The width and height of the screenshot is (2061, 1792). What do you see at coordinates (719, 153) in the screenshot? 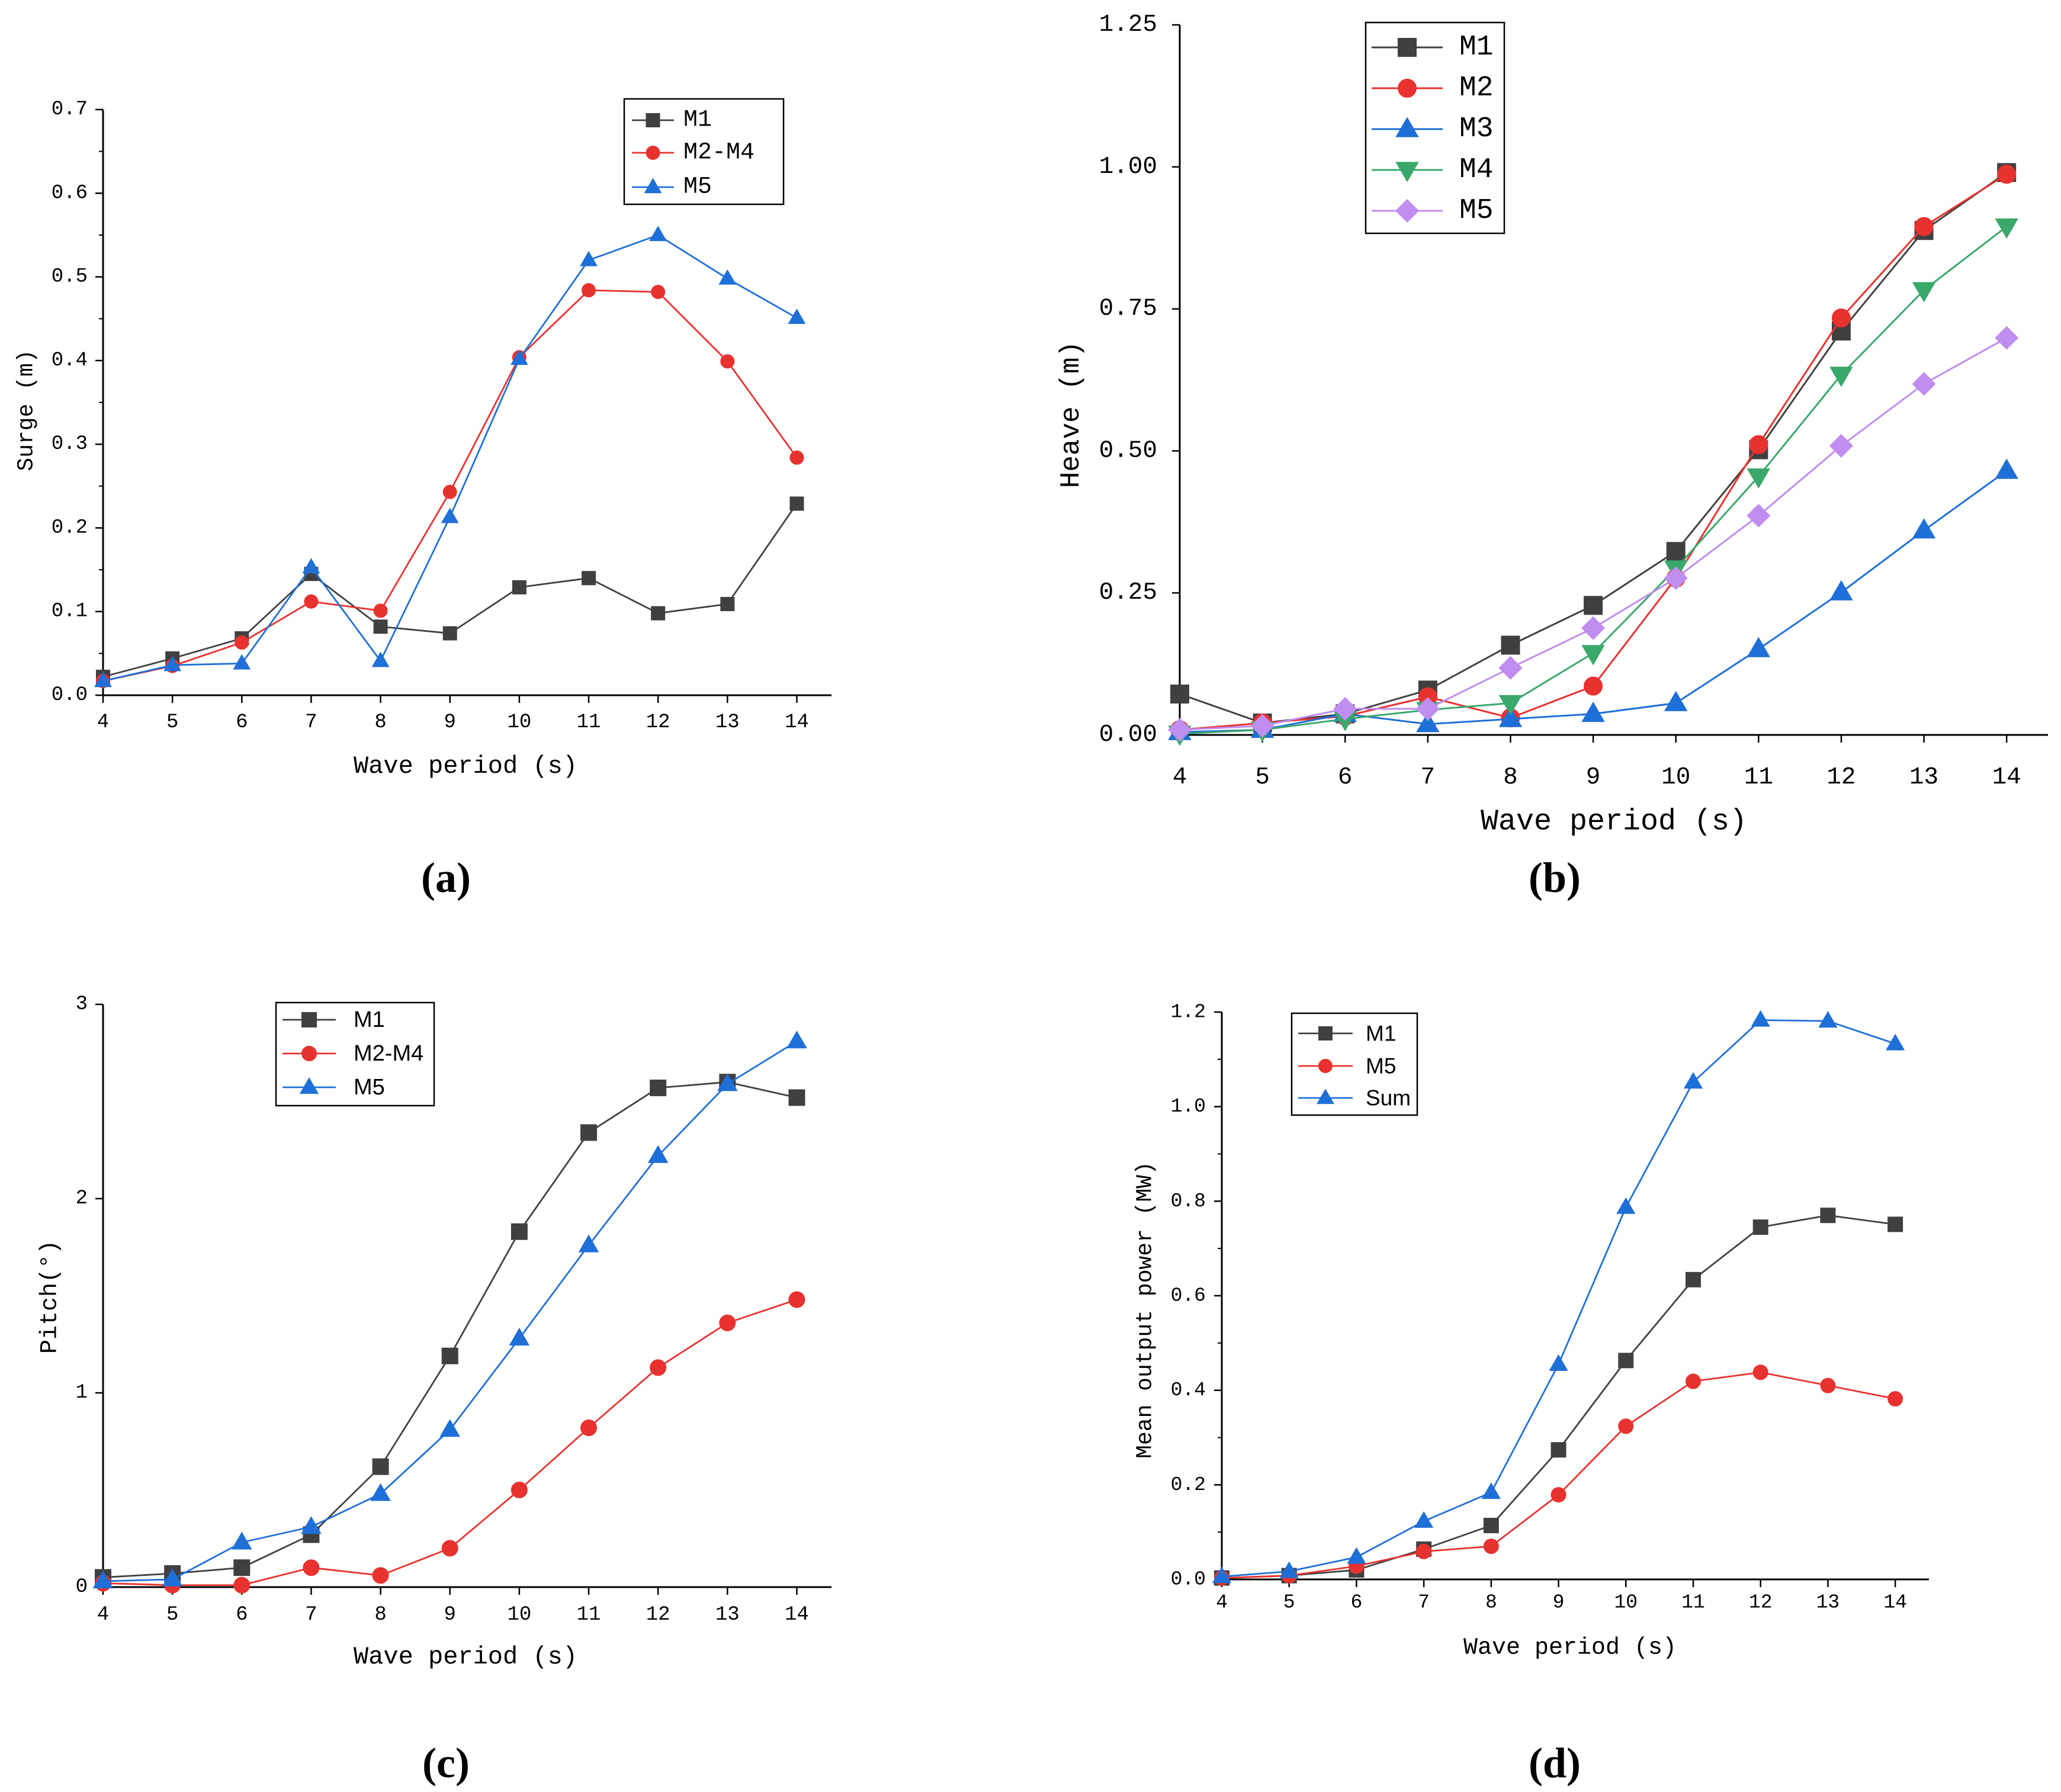
I see `chart-a-legend-m2-m4-label: M2-M4` at bounding box center [719, 153].